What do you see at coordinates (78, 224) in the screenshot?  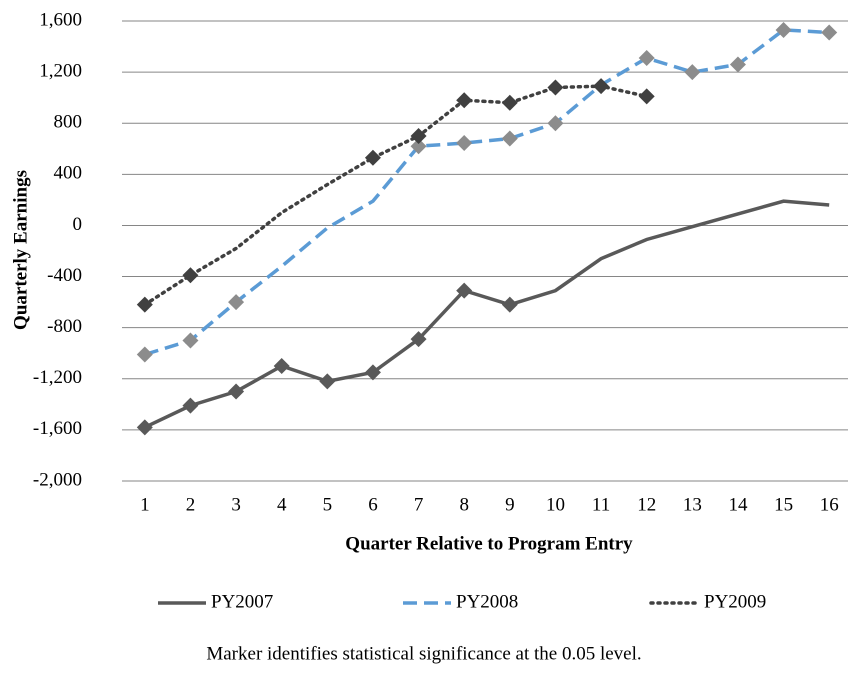 I see `y-tick-label: 0` at bounding box center [78, 224].